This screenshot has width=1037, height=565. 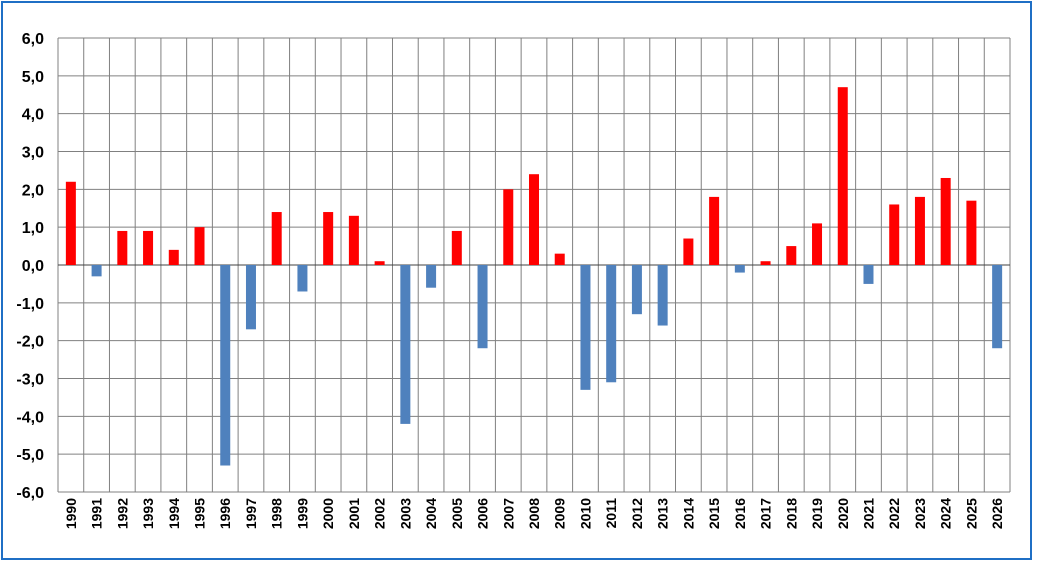 I want to click on x-tick-label: 2003, so click(x=405, y=513).